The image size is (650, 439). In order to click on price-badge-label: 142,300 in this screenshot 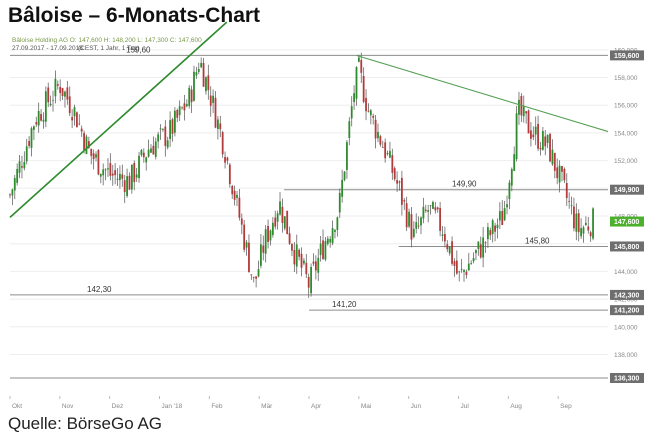, I will do `click(626, 295)`.